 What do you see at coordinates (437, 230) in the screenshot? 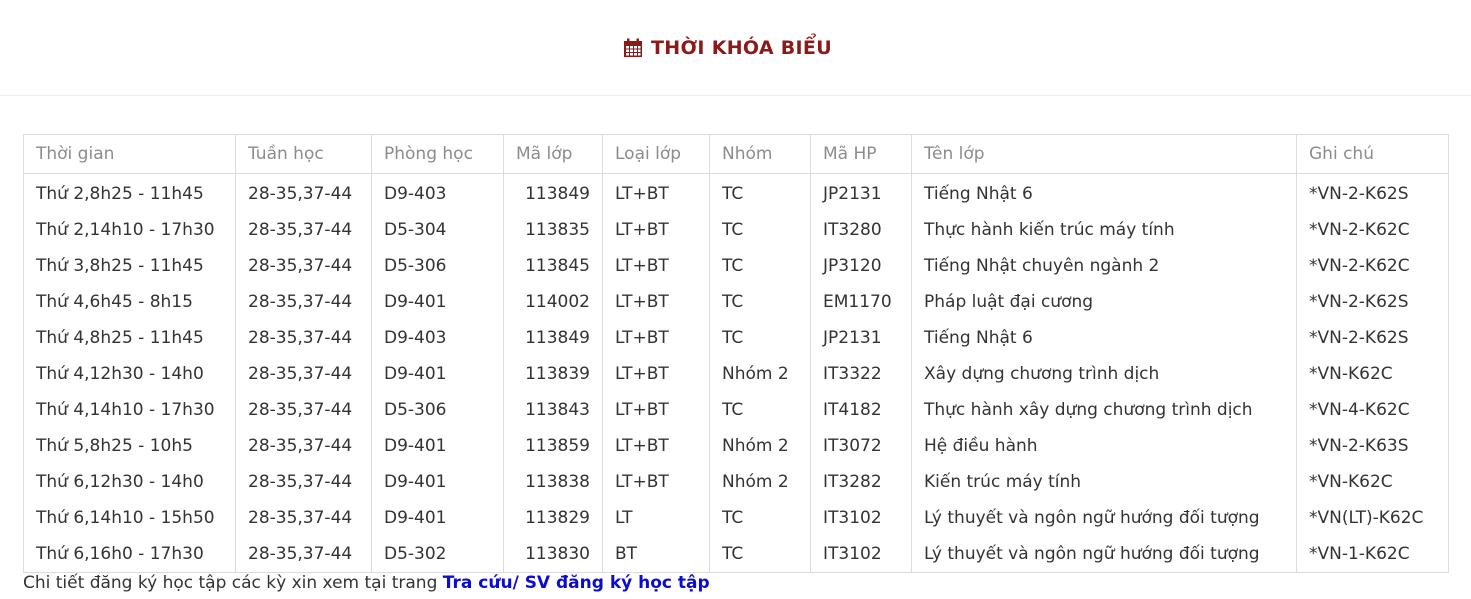
I see `cell-room: D5-304` at bounding box center [437, 230].